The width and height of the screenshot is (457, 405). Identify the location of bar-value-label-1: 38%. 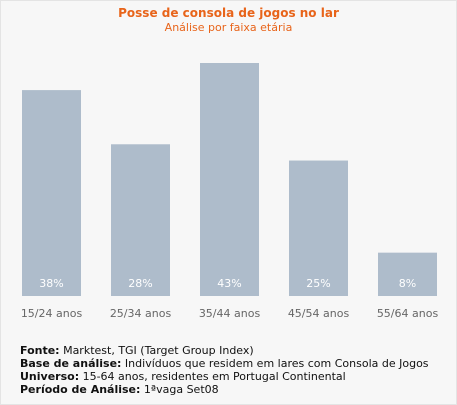
(51, 283).